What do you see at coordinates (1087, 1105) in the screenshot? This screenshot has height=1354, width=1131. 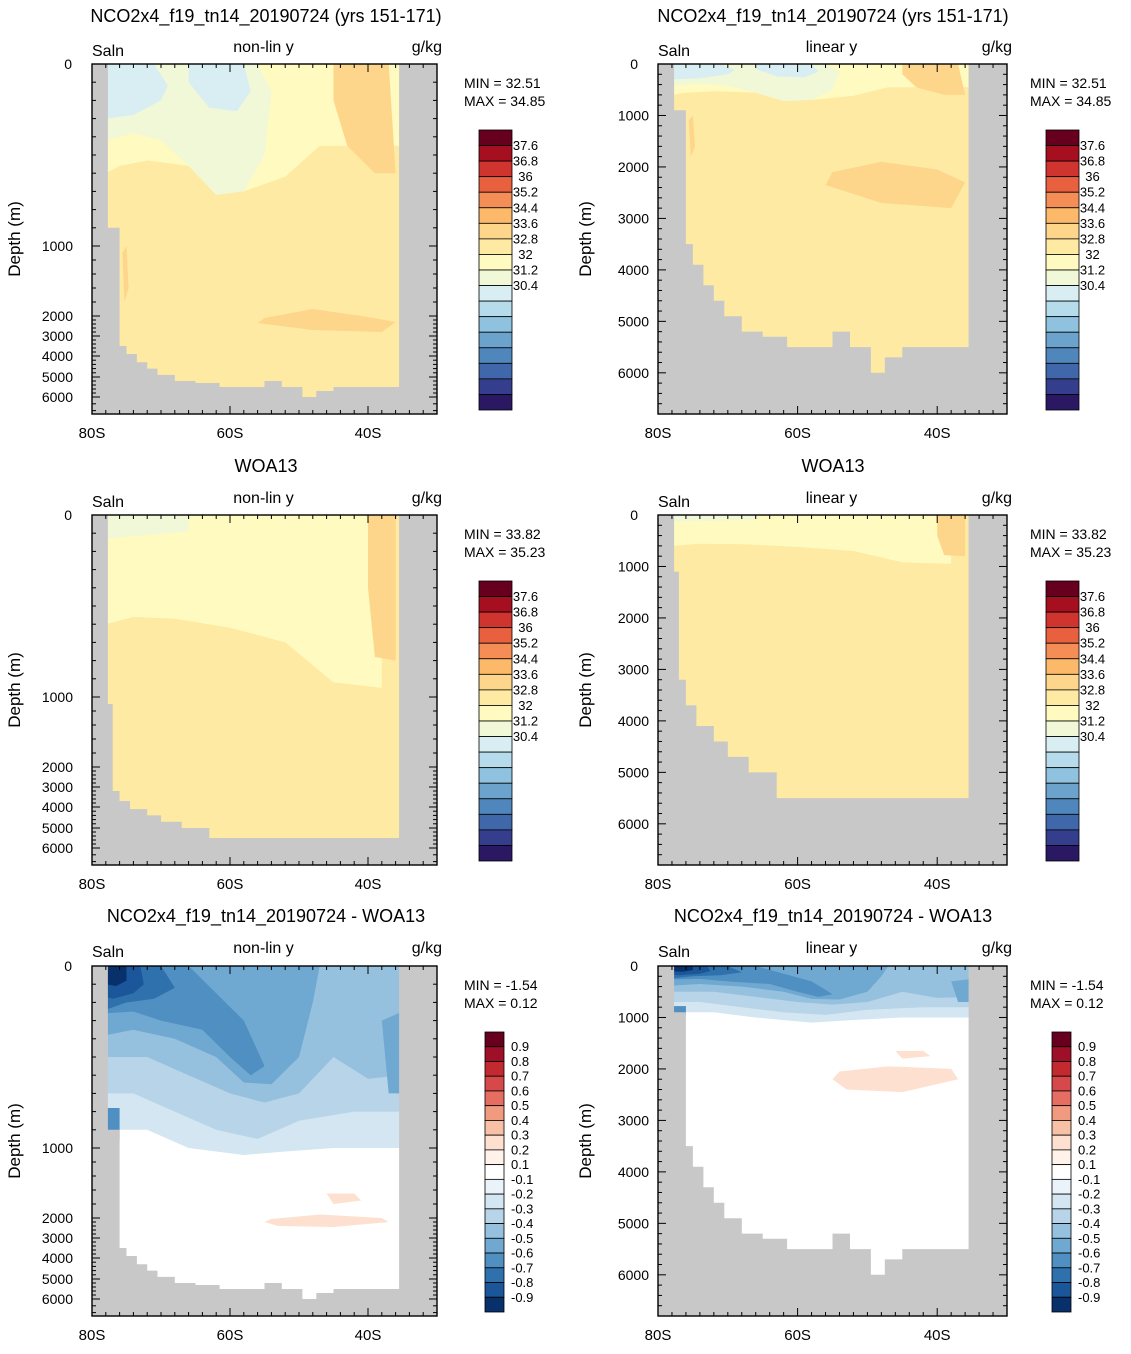 I see `colorbar-label: 0.5` at bounding box center [1087, 1105].